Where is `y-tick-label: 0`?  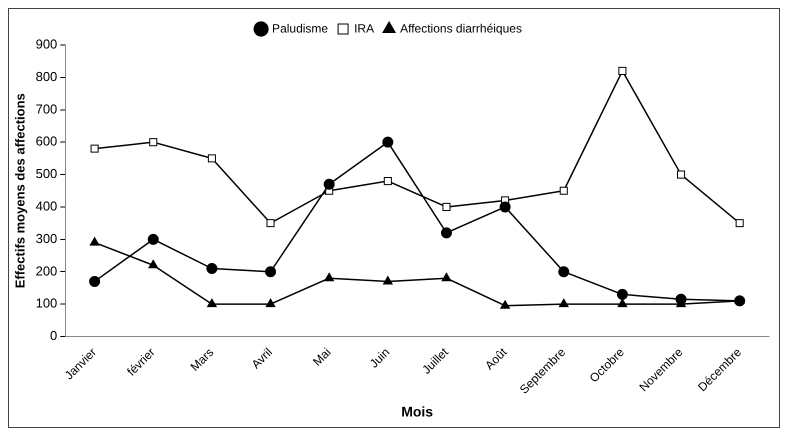
y-tick-label: 0 is located at coordinates (54, 336).